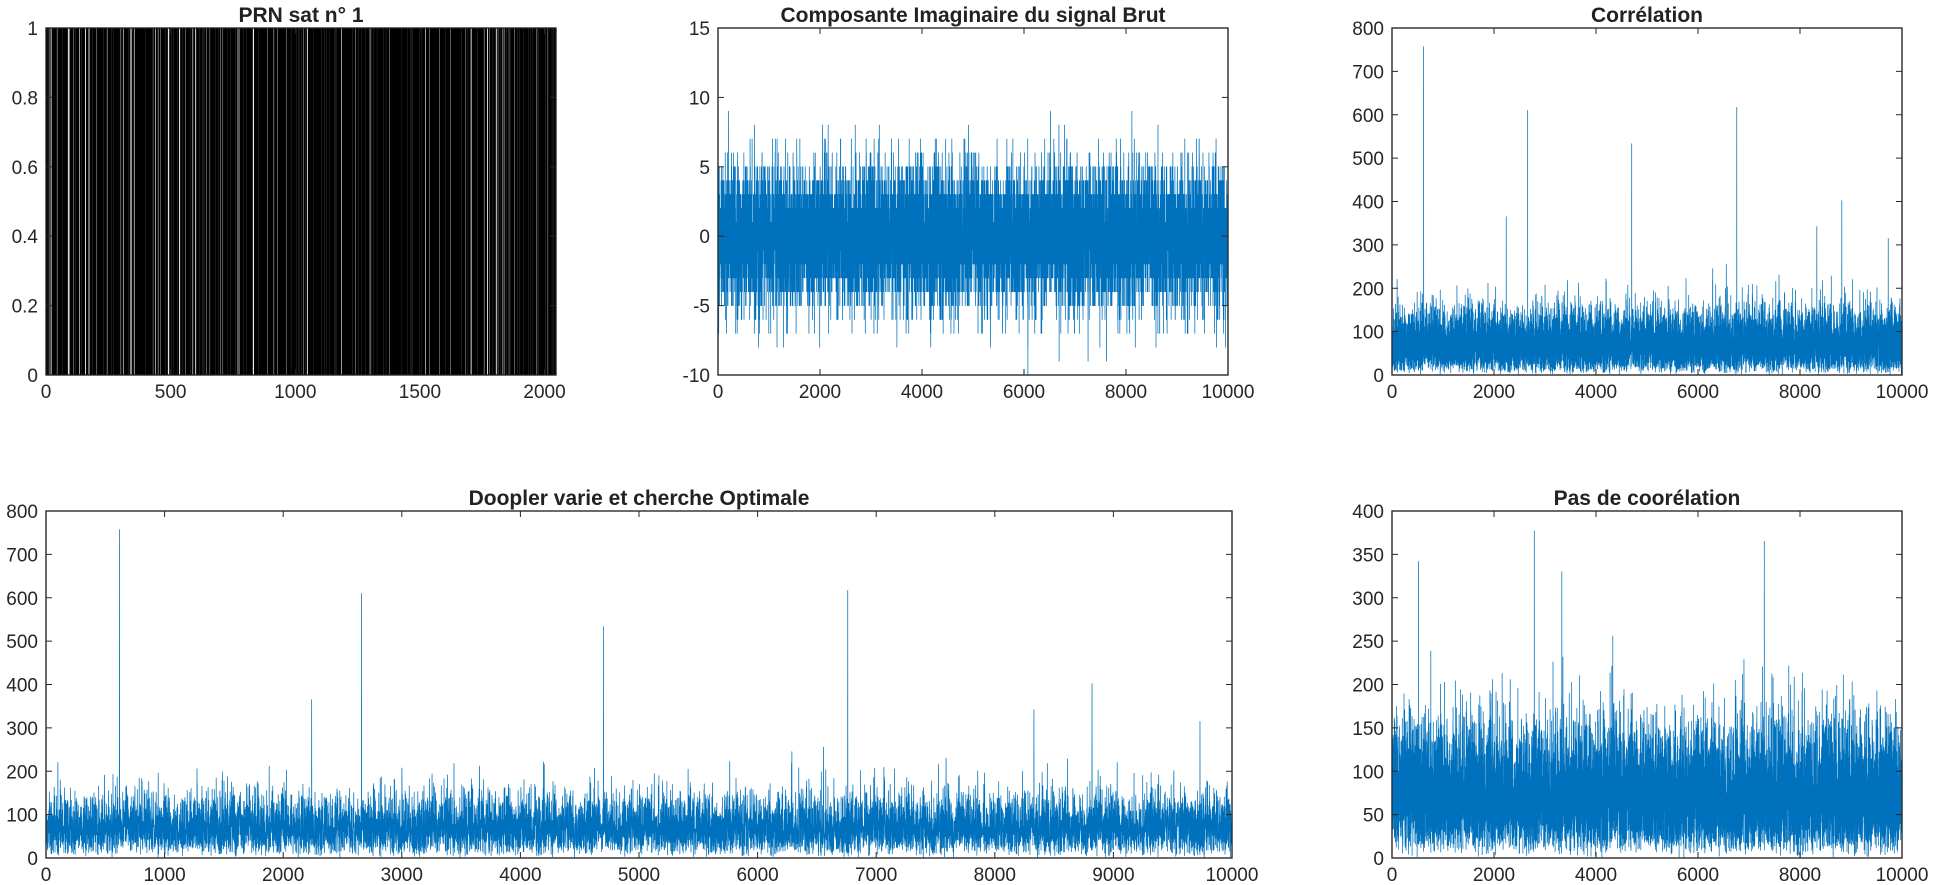 The image size is (1934, 885). I want to click on corr-y-tick-label: 300, so click(1368, 246).